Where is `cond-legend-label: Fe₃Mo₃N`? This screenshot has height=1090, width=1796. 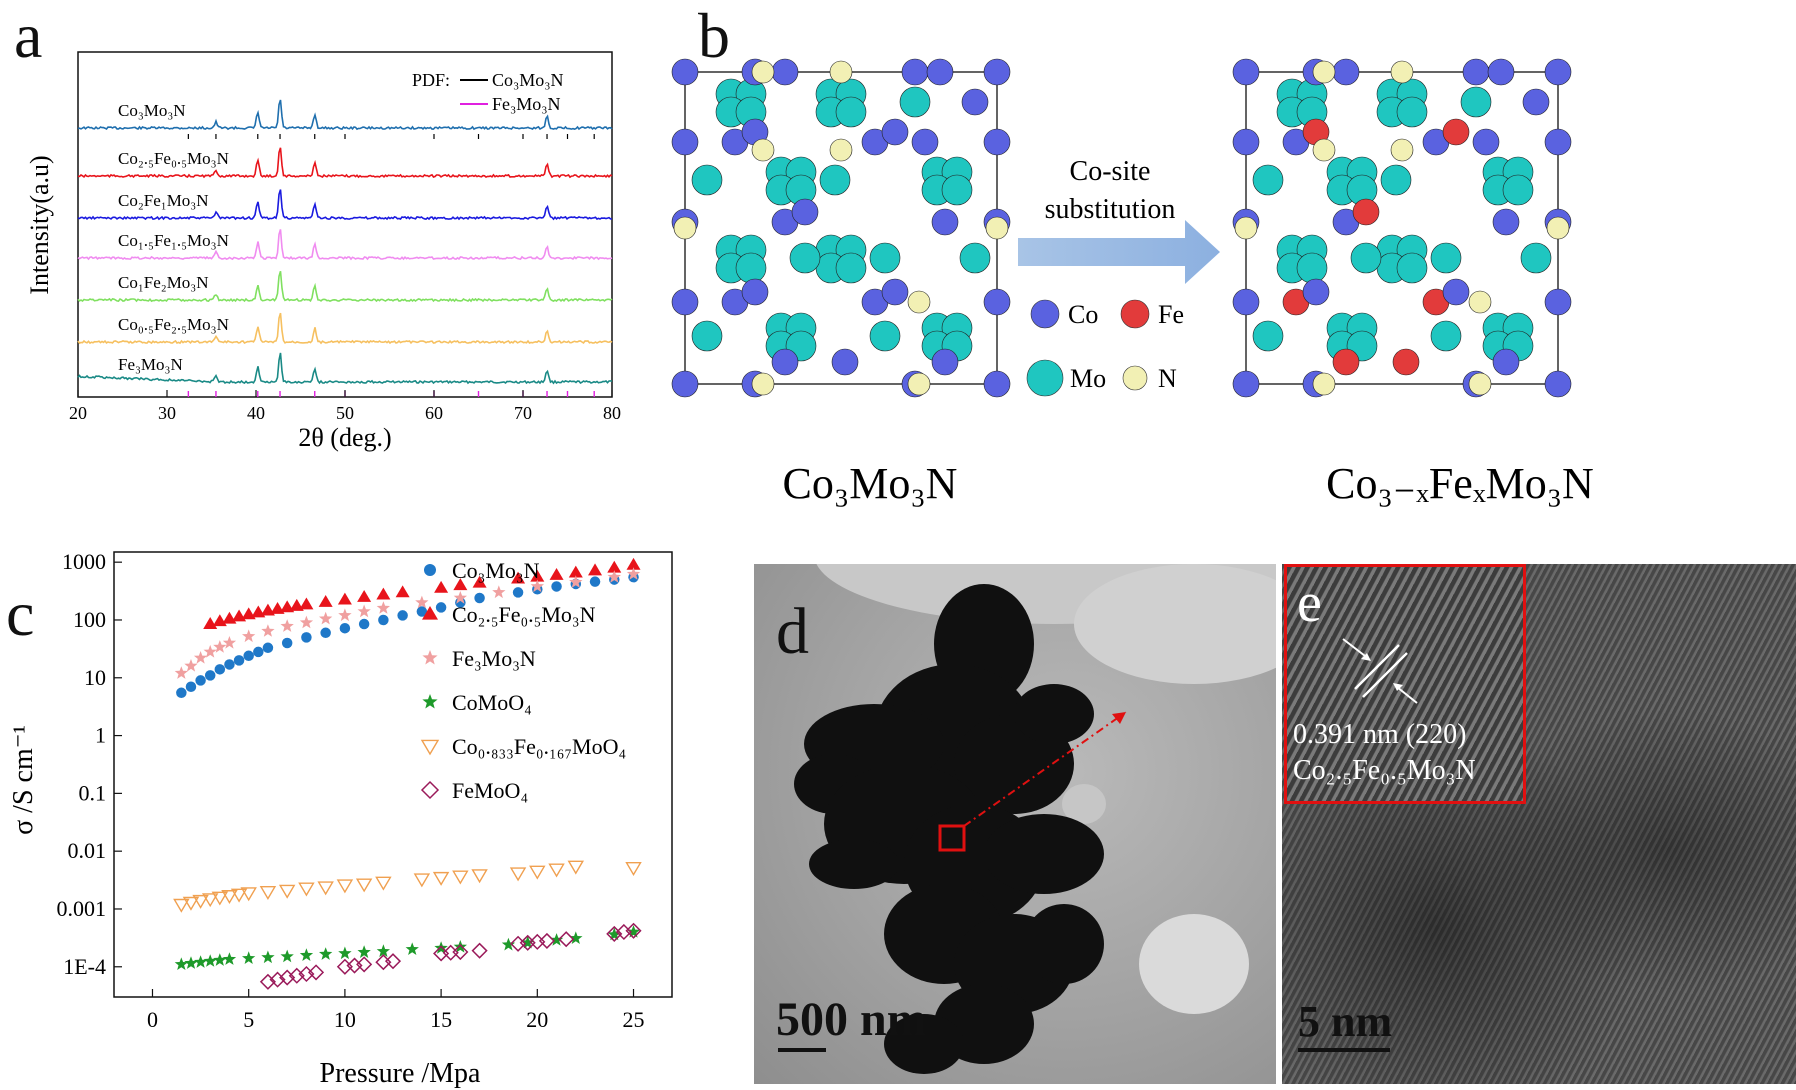
cond-legend-label: Fe₃Mo₃N is located at coordinates (494, 658).